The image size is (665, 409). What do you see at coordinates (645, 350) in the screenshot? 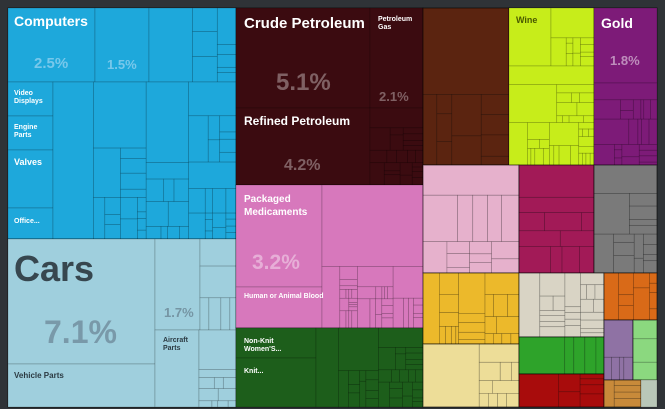
I see `tile-arts` at bounding box center [645, 350].